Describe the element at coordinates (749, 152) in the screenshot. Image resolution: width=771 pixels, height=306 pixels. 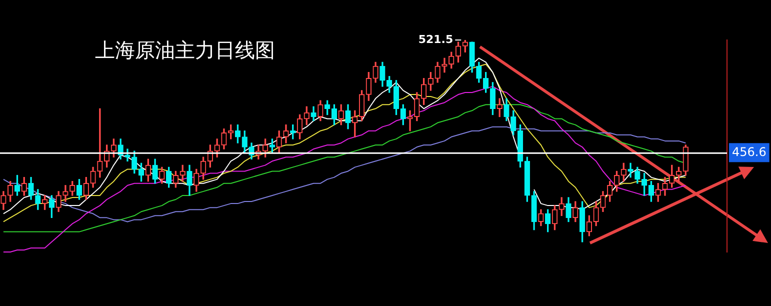
I see `text: 456.6` at that location.